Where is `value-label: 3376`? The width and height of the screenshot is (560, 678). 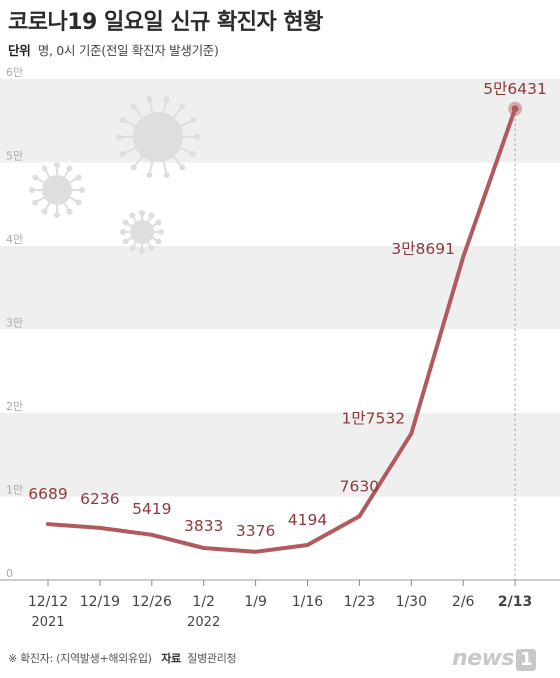
value-label: 3376 is located at coordinates (255, 531).